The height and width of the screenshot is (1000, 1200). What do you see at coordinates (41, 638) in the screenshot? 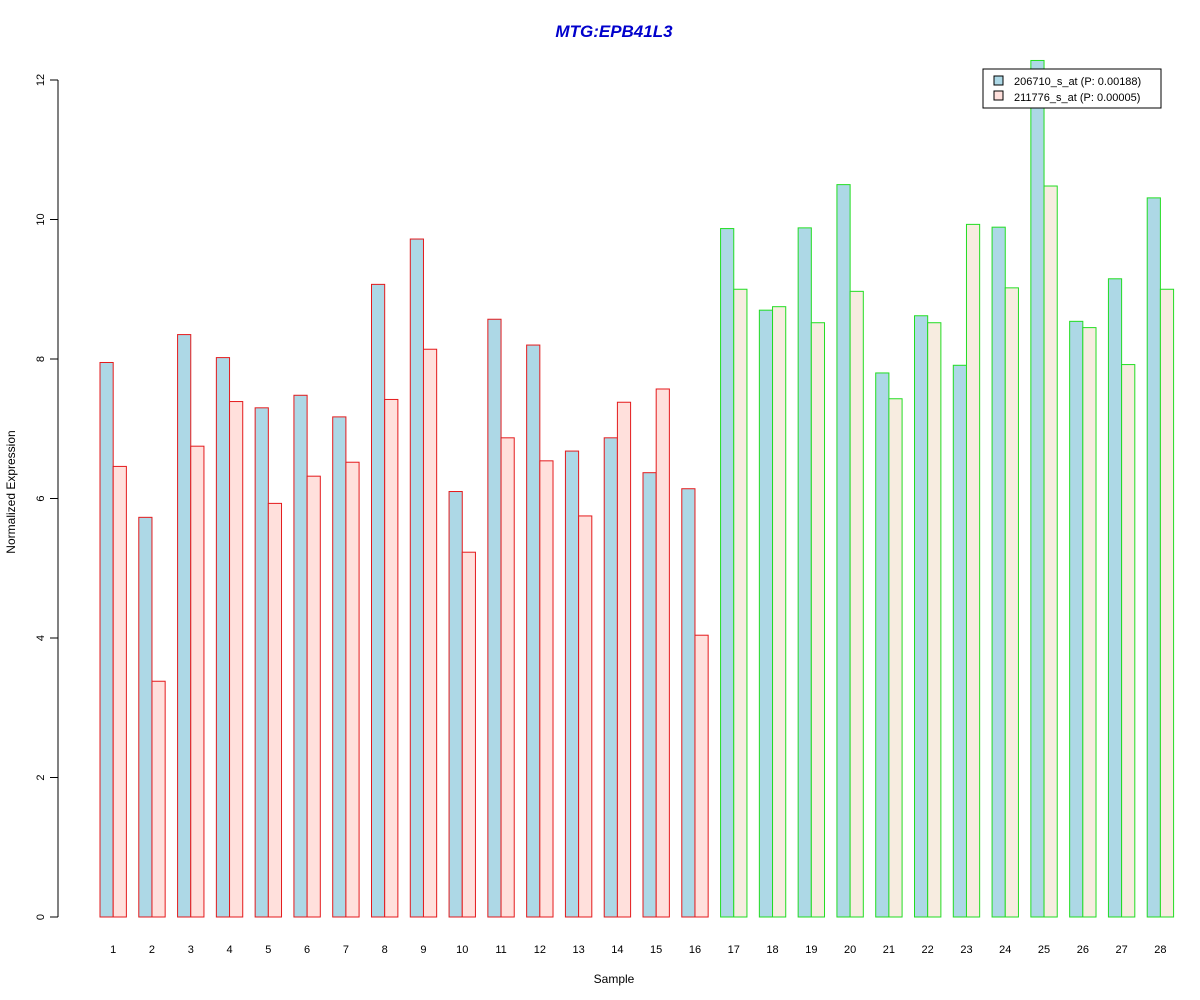
I see `y-tick-label: 4` at bounding box center [41, 638].